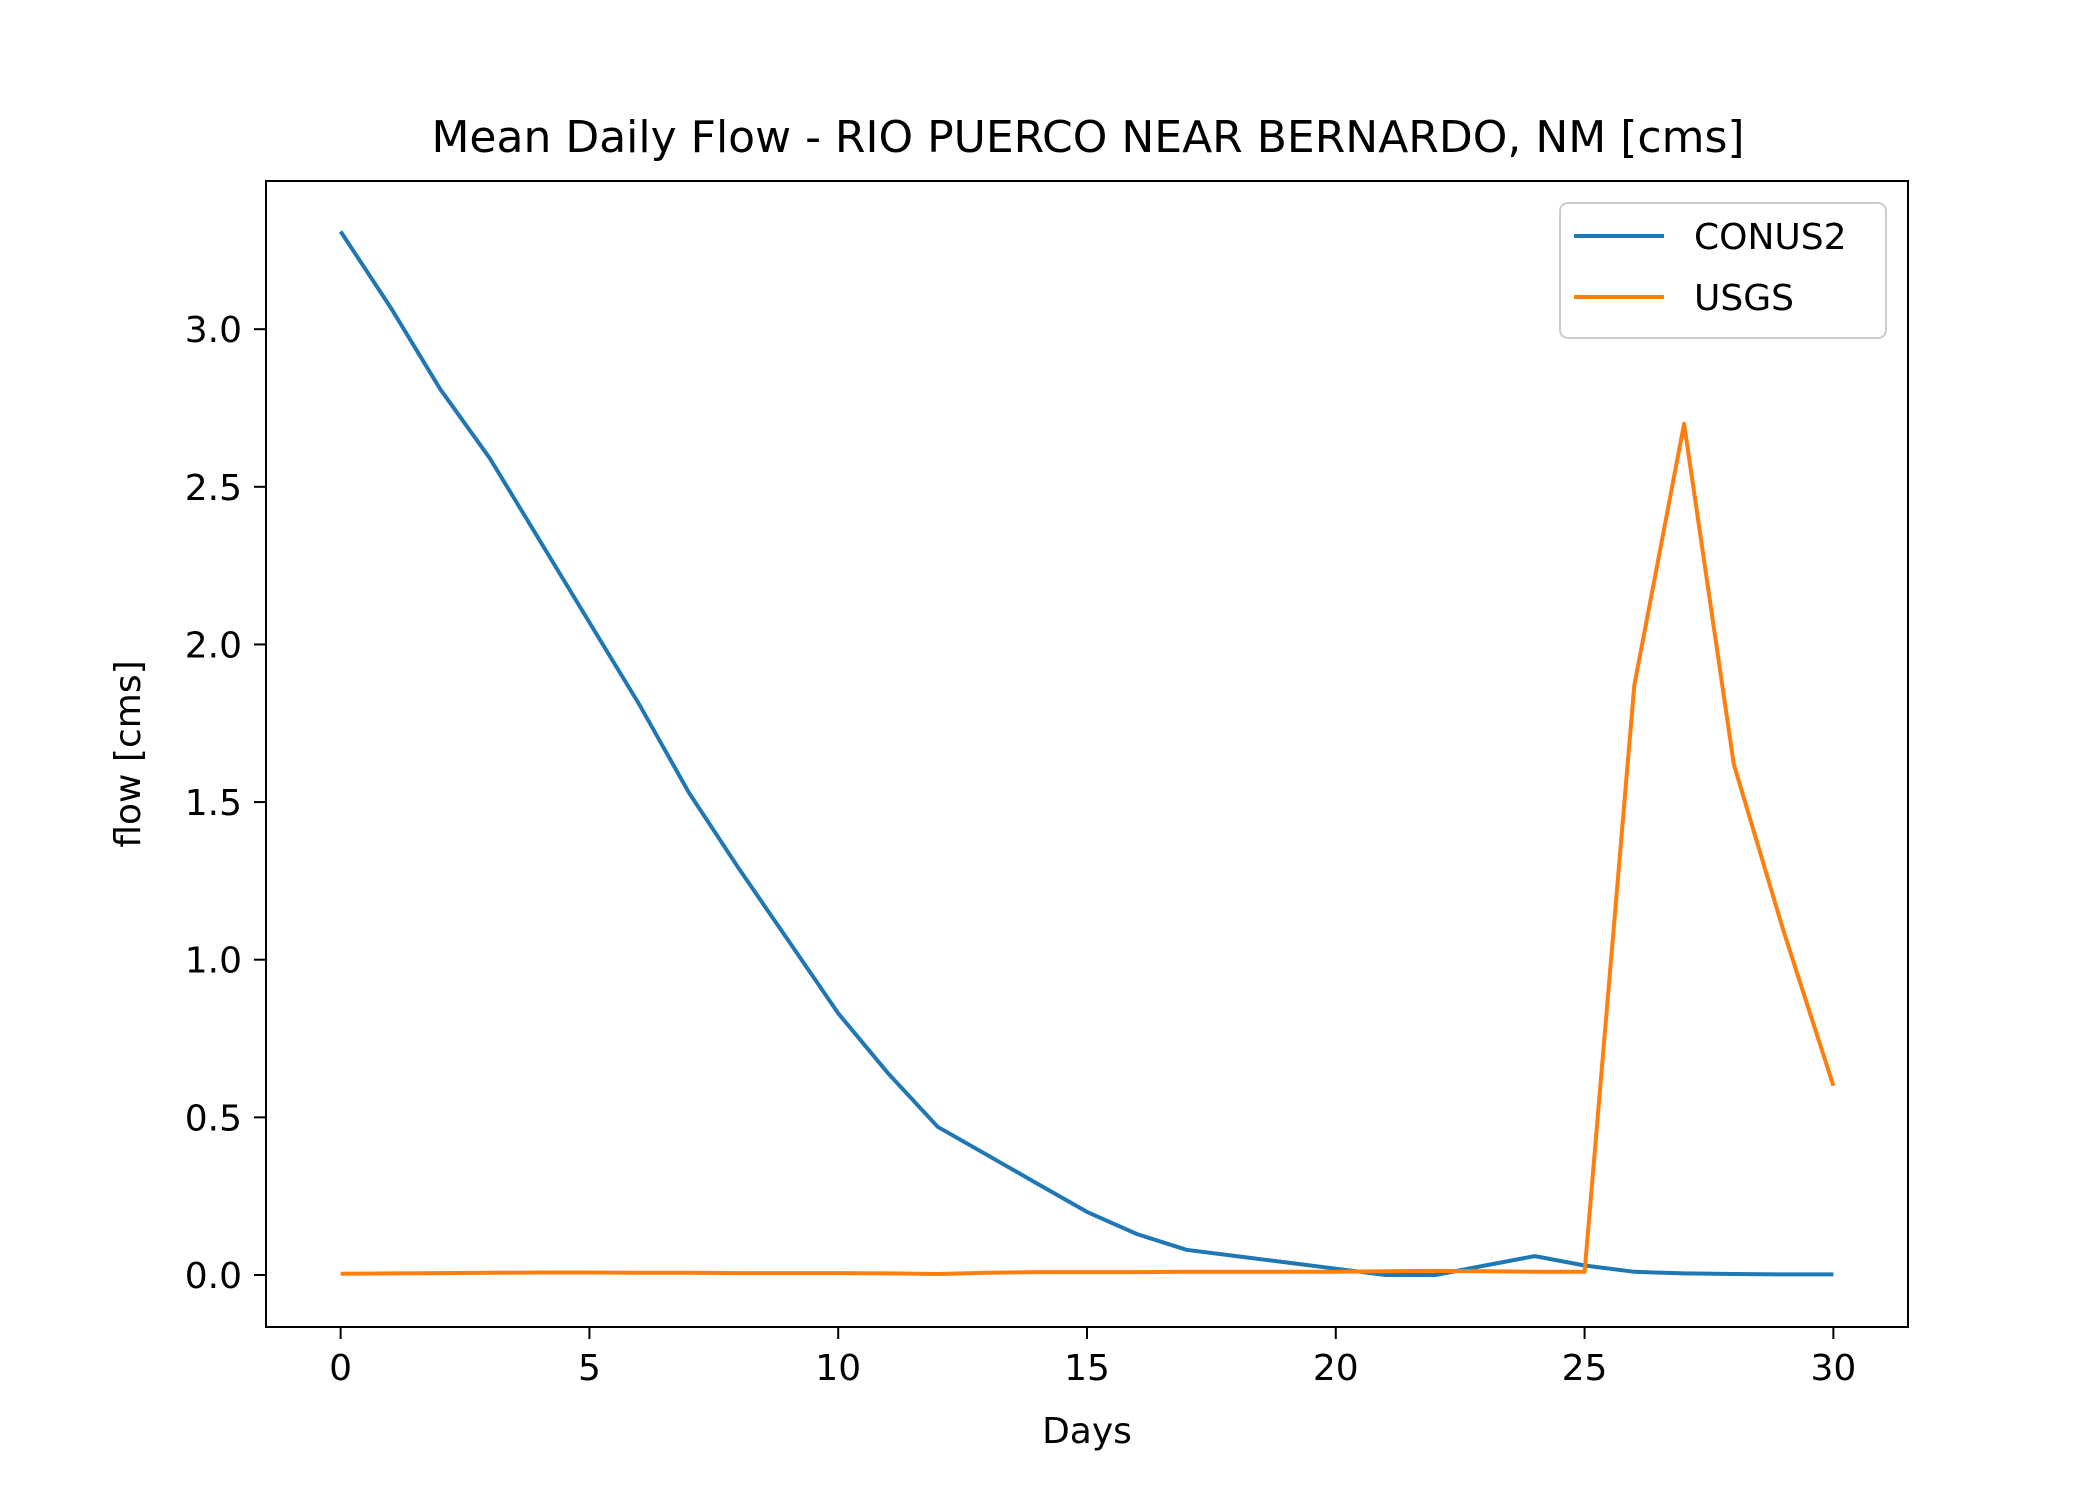  What do you see at coordinates (213, 330) in the screenshot?
I see `y-tick-label: 3.0` at bounding box center [213, 330].